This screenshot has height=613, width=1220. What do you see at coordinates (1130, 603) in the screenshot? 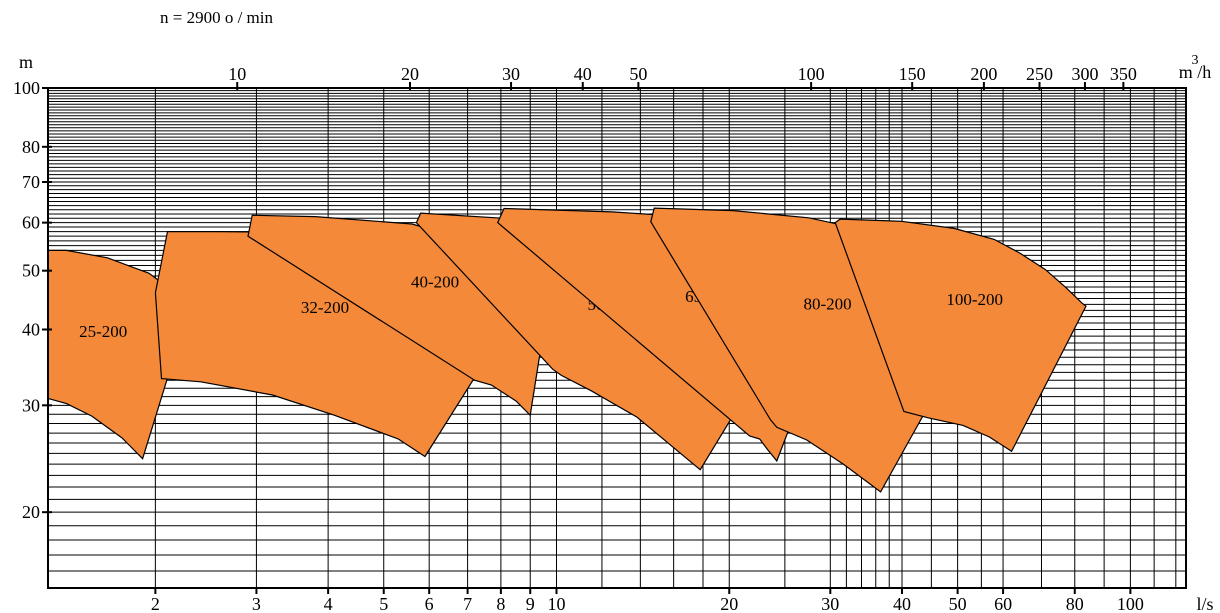
I see `x-tick-label: 100` at bounding box center [1130, 603].